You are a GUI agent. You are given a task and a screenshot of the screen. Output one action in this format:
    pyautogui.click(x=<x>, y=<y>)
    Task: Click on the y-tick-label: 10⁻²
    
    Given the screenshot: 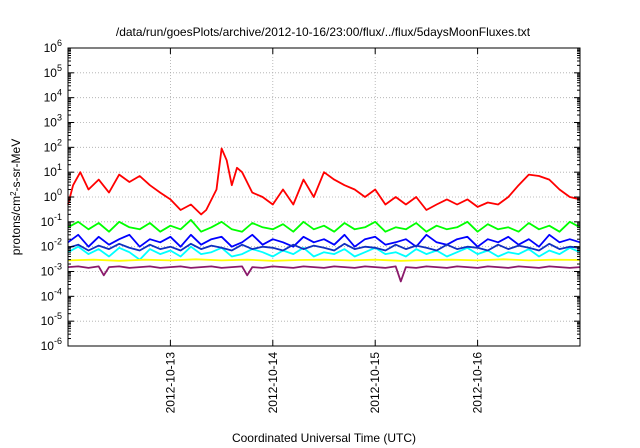 What is the action you would take?
    pyautogui.click(x=51, y=245)
    